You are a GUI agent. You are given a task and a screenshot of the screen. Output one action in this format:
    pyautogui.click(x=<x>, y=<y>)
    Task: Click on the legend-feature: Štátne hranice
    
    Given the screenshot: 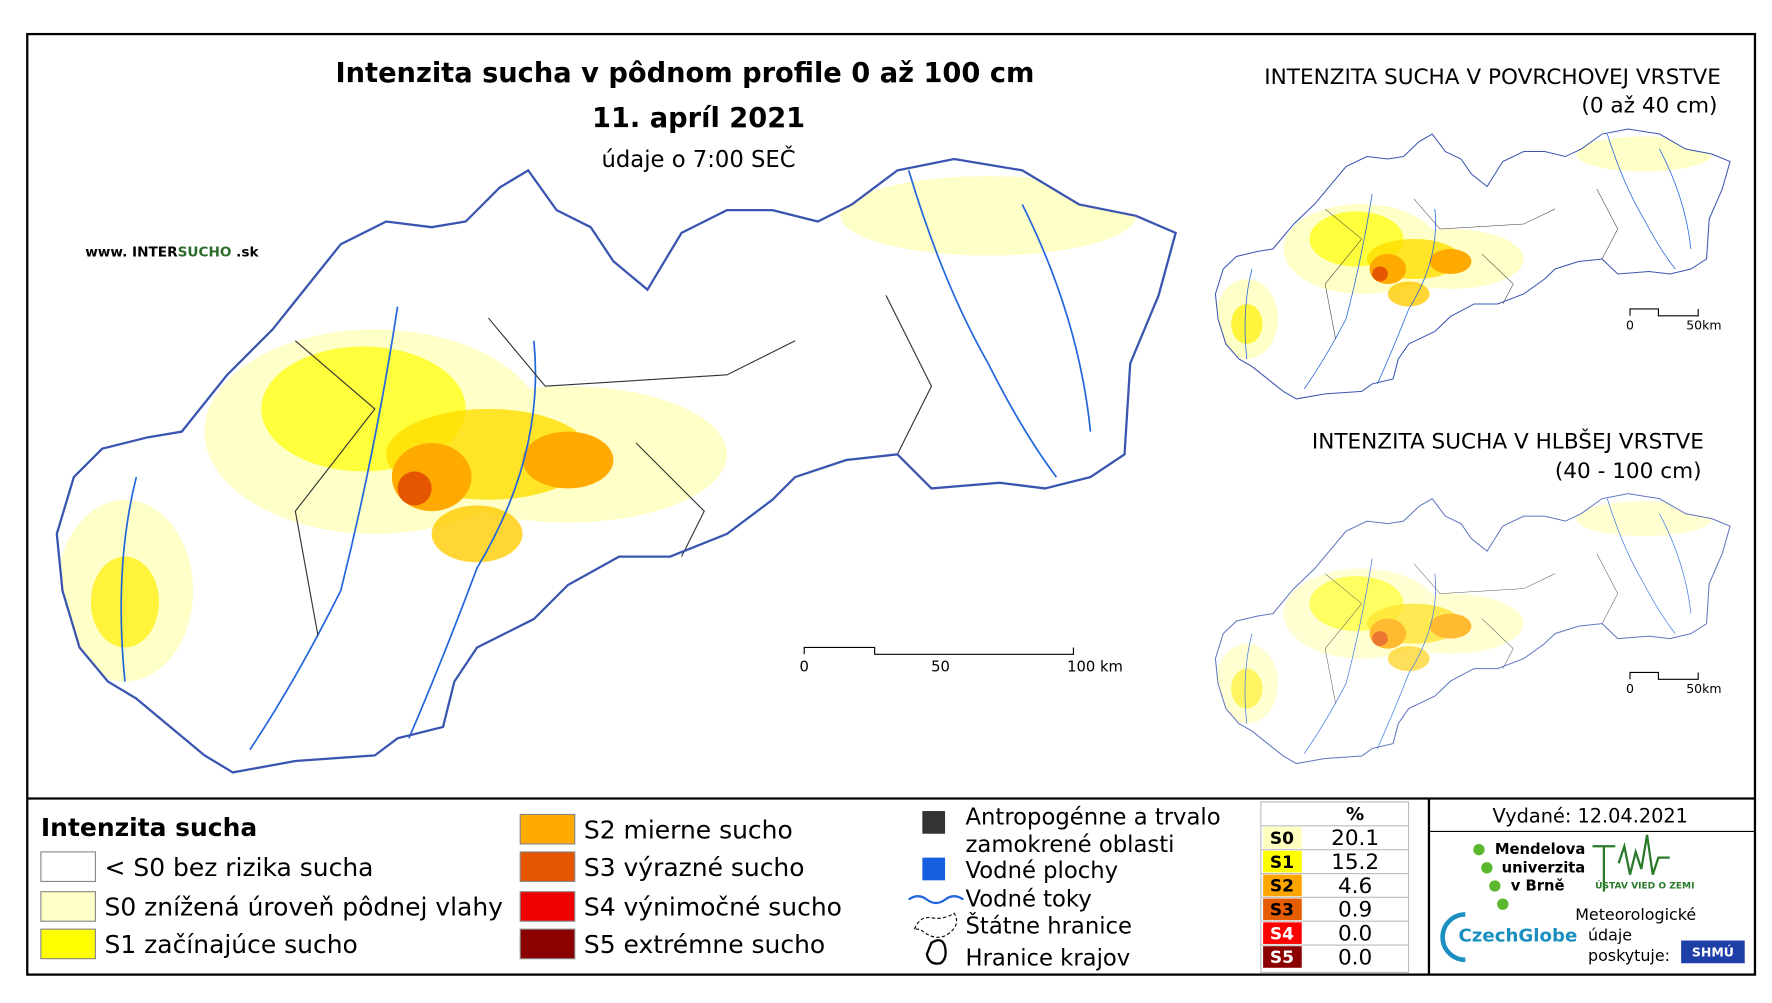 What is the action you would take?
    pyautogui.click(x=1049, y=926)
    